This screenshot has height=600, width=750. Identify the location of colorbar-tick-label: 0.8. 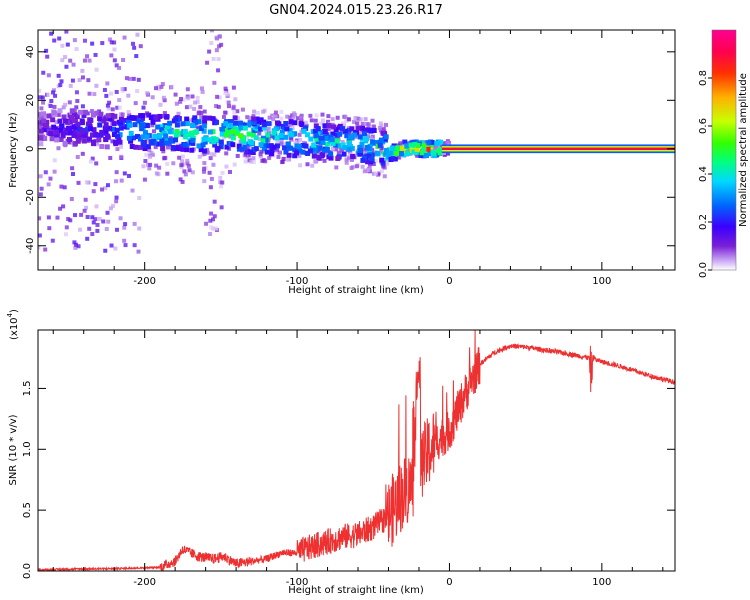
(703, 78).